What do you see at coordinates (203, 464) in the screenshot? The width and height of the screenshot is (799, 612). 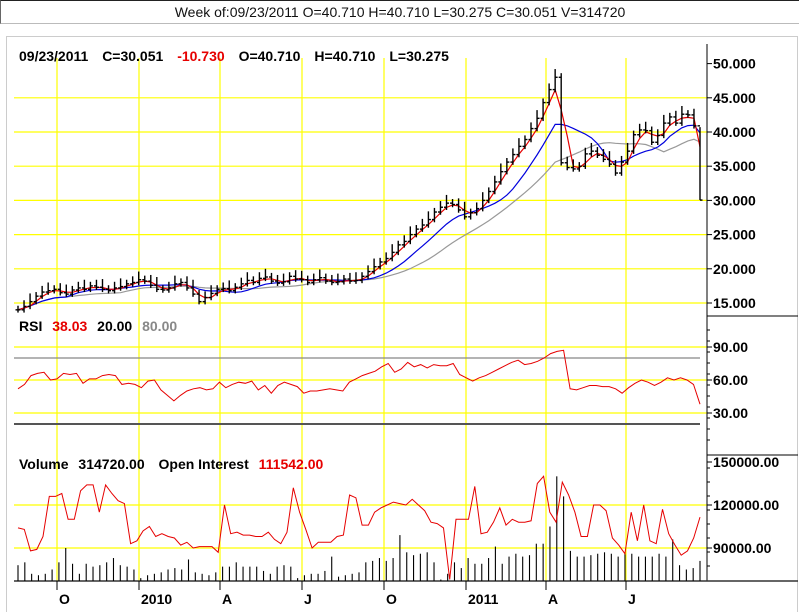 I see `open-interest-label: Open Interest` at bounding box center [203, 464].